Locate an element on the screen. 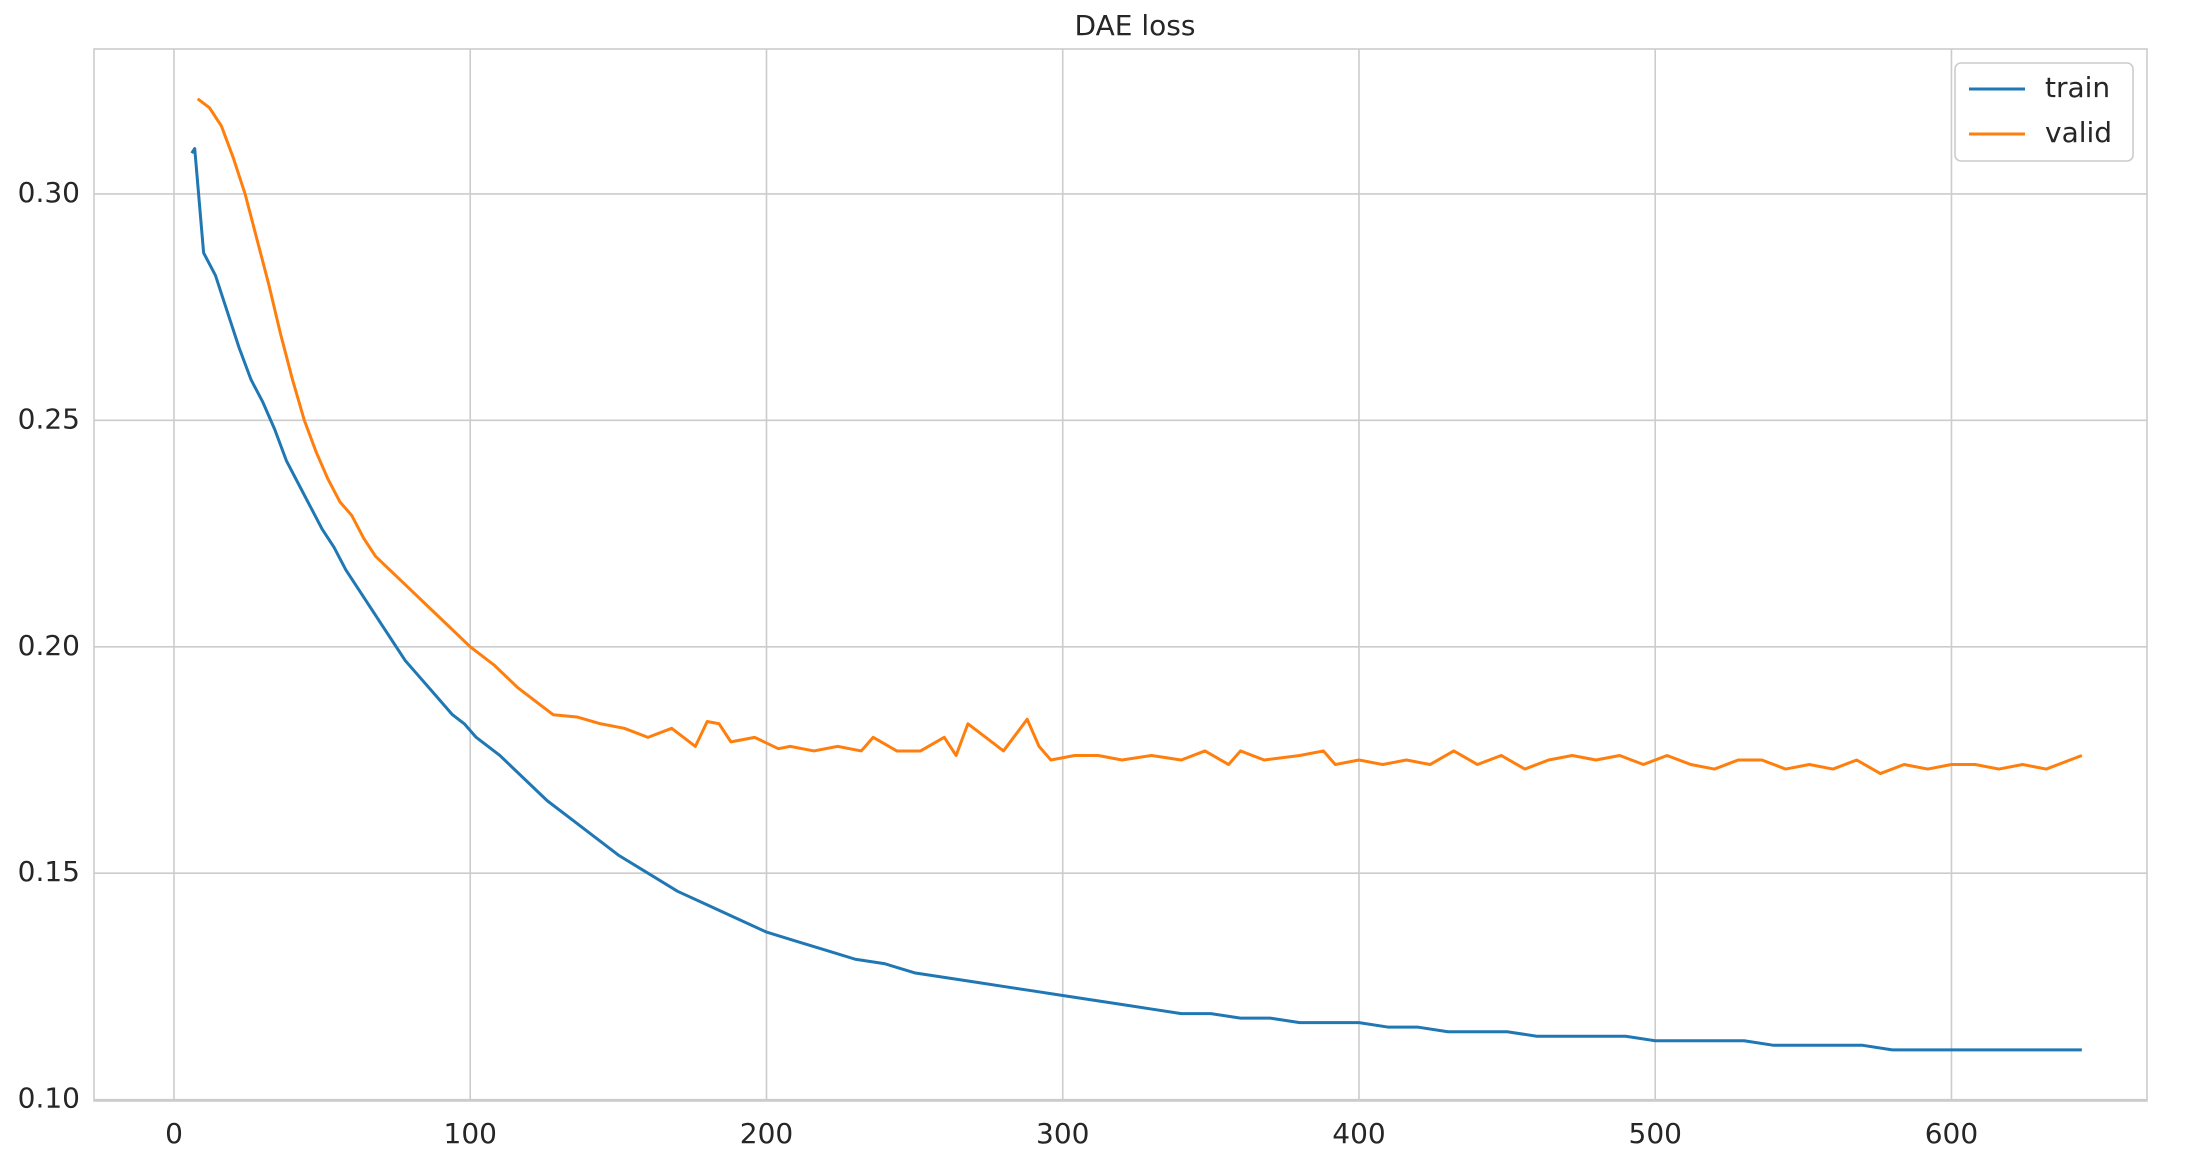  y-tick-label: 0.10 is located at coordinates (49, 1098).